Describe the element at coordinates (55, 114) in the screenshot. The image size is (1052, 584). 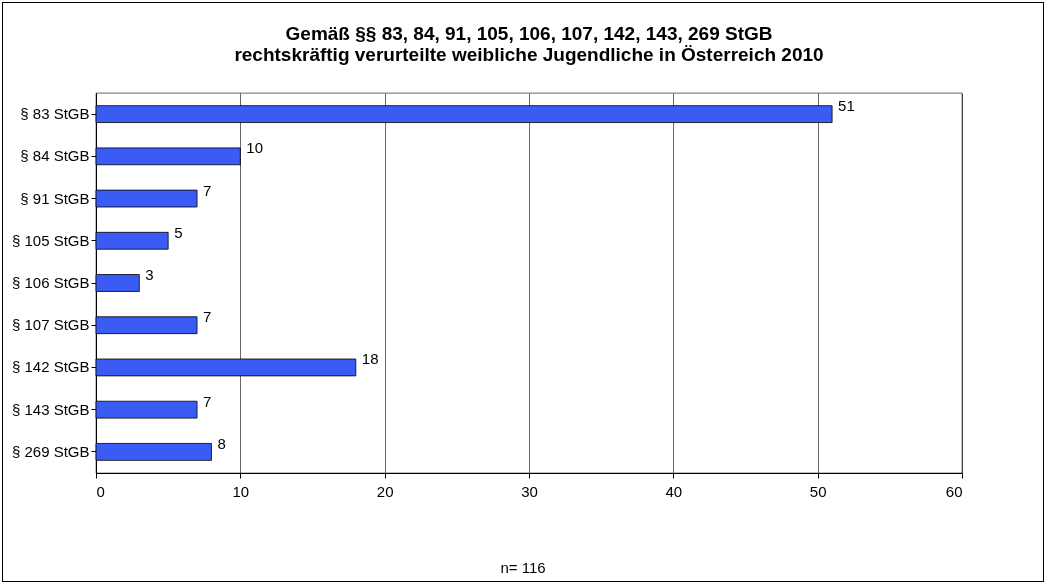
I see `y-tick-label: § 83 StGB` at that location.